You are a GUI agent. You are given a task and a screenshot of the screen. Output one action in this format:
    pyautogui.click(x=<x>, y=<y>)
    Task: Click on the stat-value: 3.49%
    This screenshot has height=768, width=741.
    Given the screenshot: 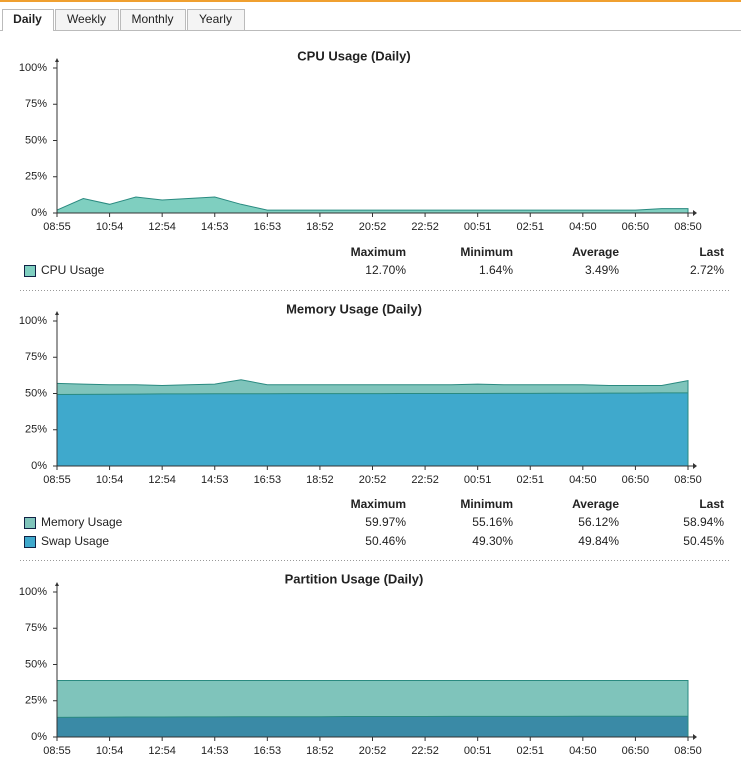 What is the action you would take?
    pyautogui.click(x=602, y=270)
    